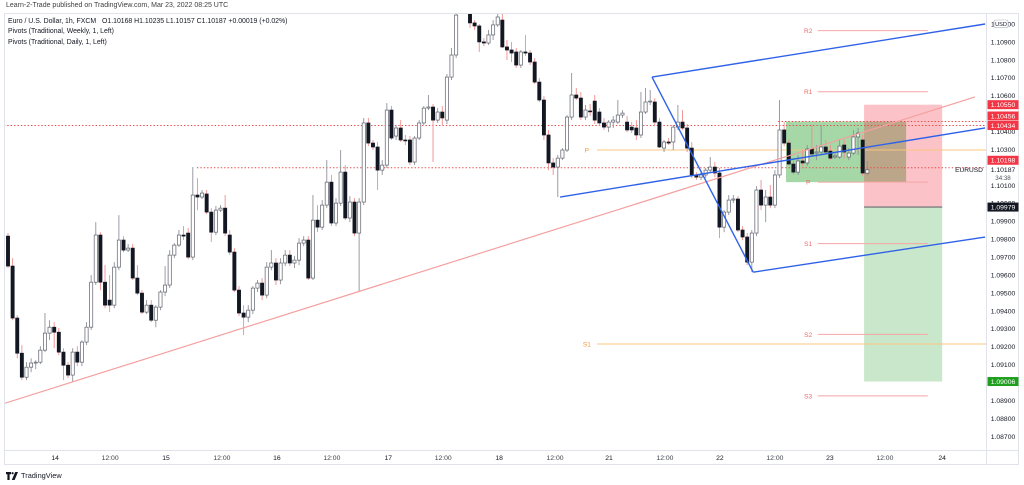  I want to click on price-tick-label: 1.10700, so click(1003, 78).